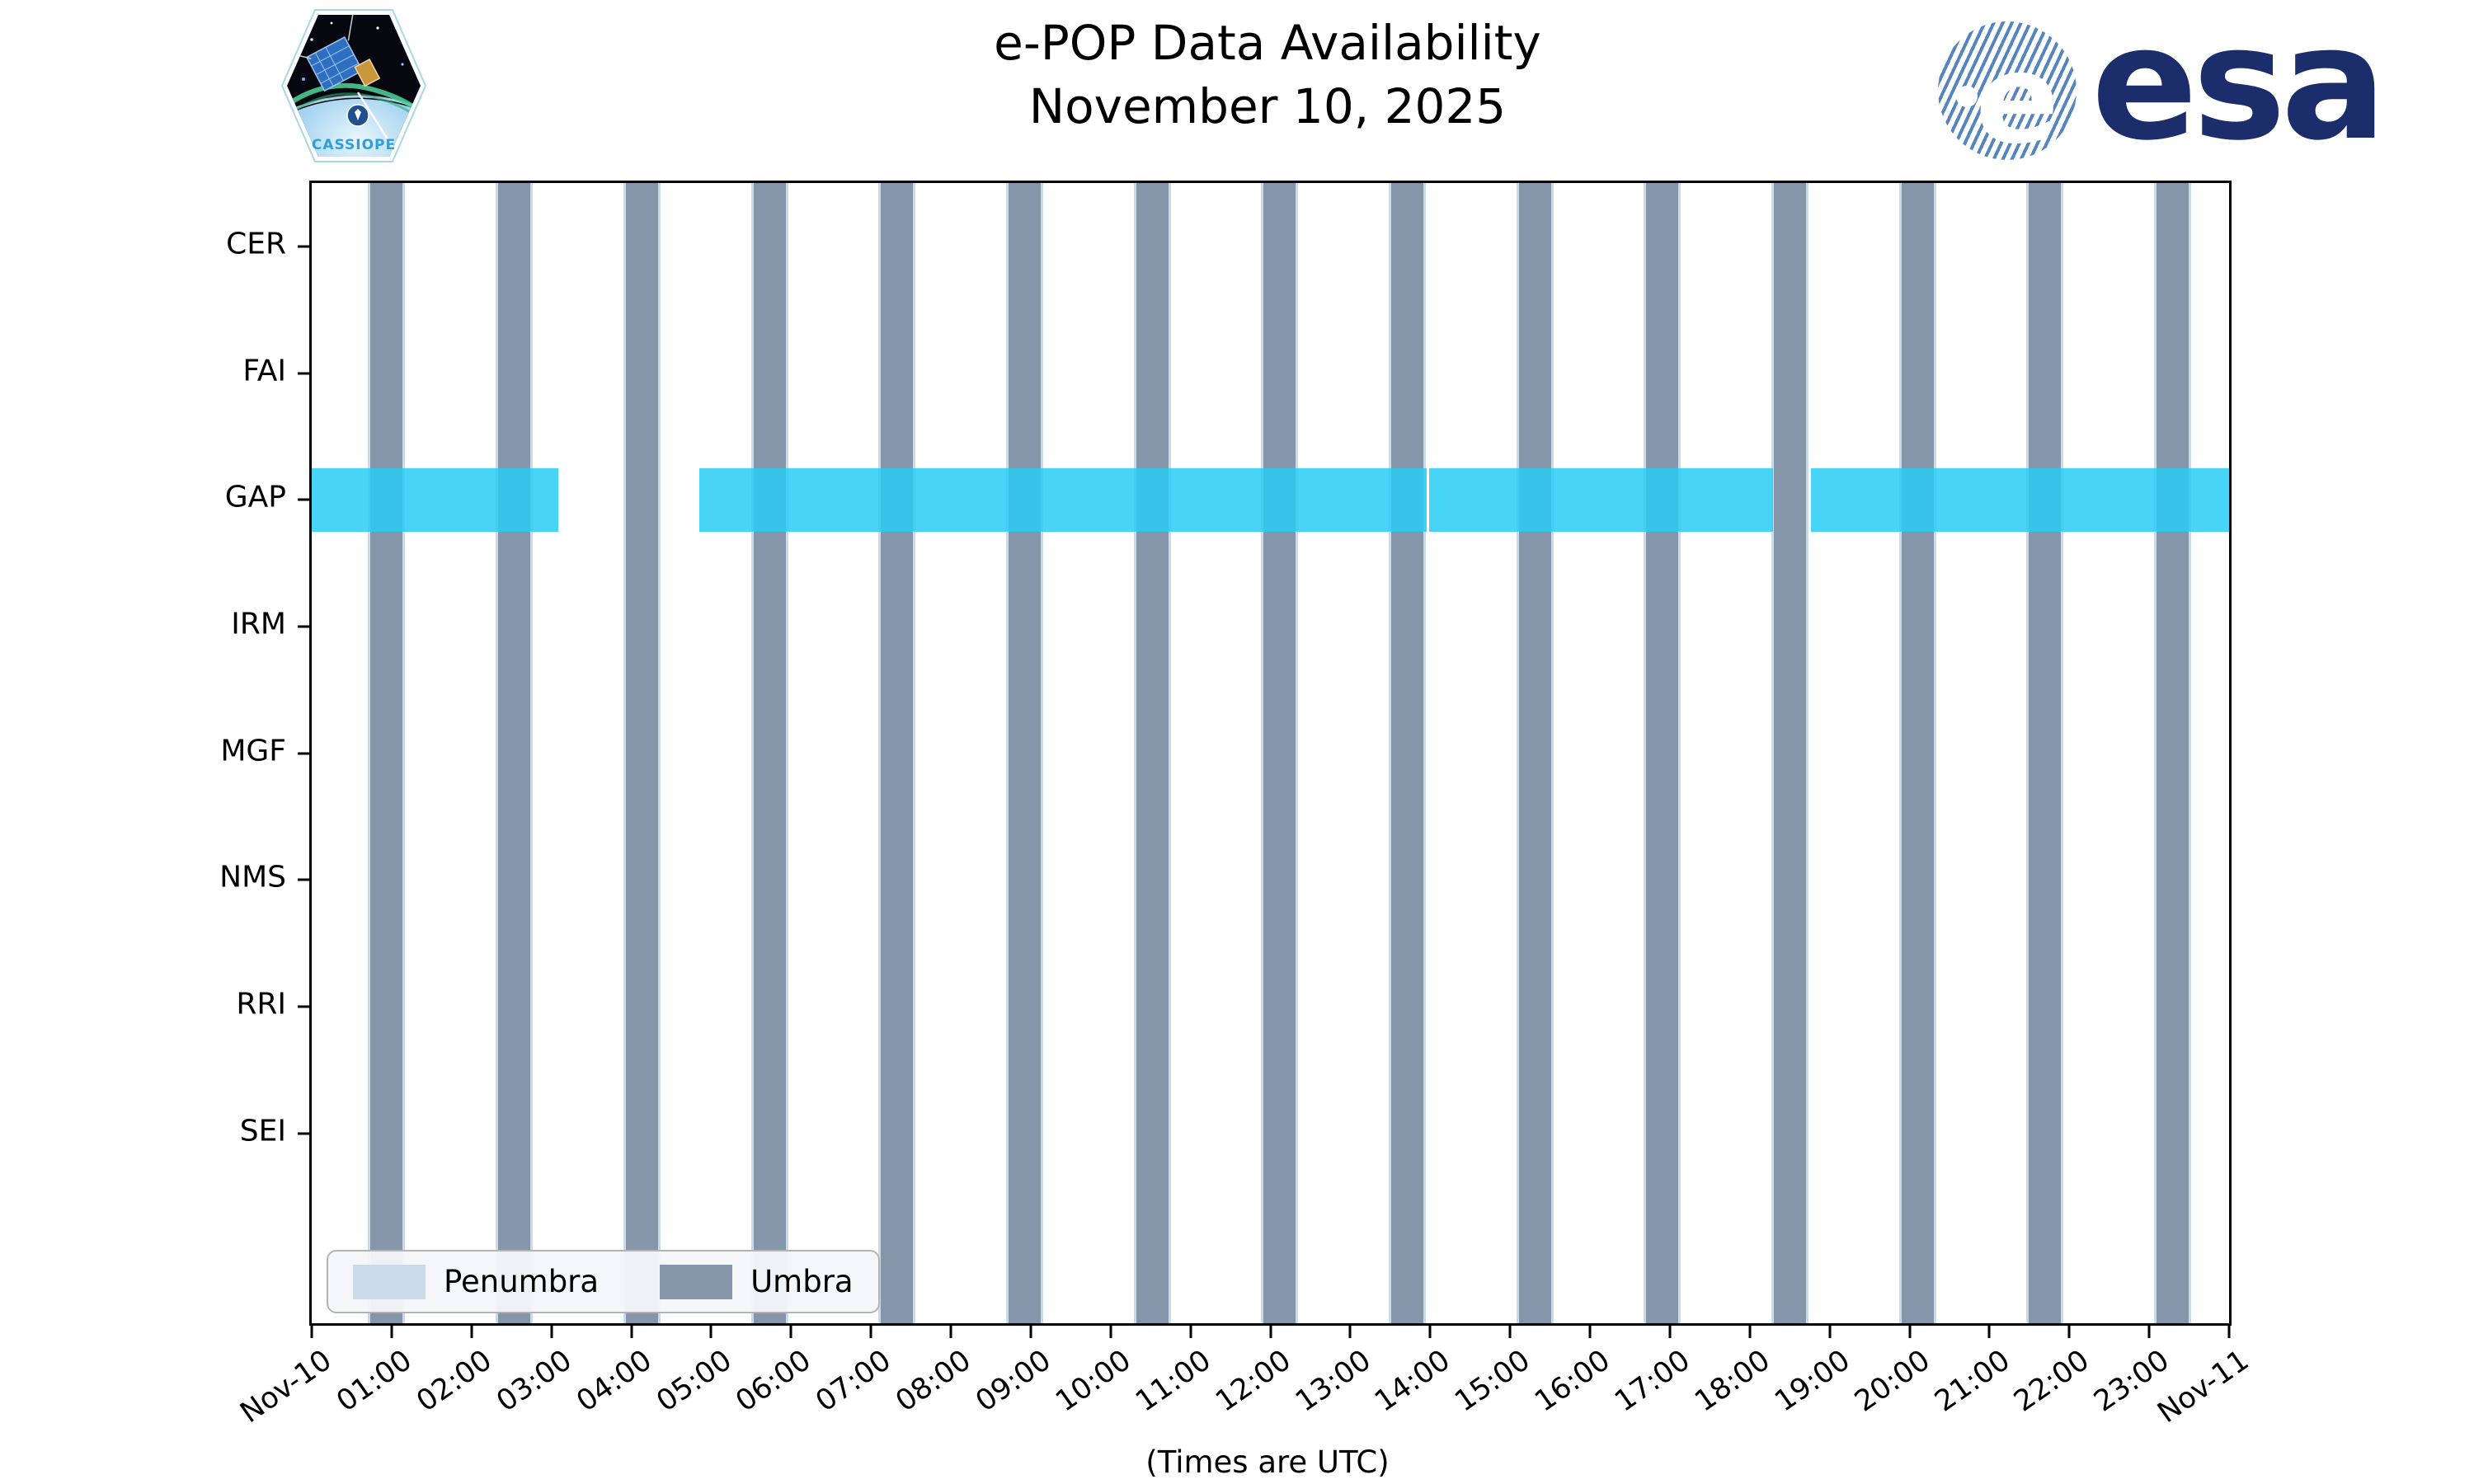 The image size is (2474, 1484). What do you see at coordinates (253, 751) in the screenshot?
I see `y-tick-label-mgf: MGF` at bounding box center [253, 751].